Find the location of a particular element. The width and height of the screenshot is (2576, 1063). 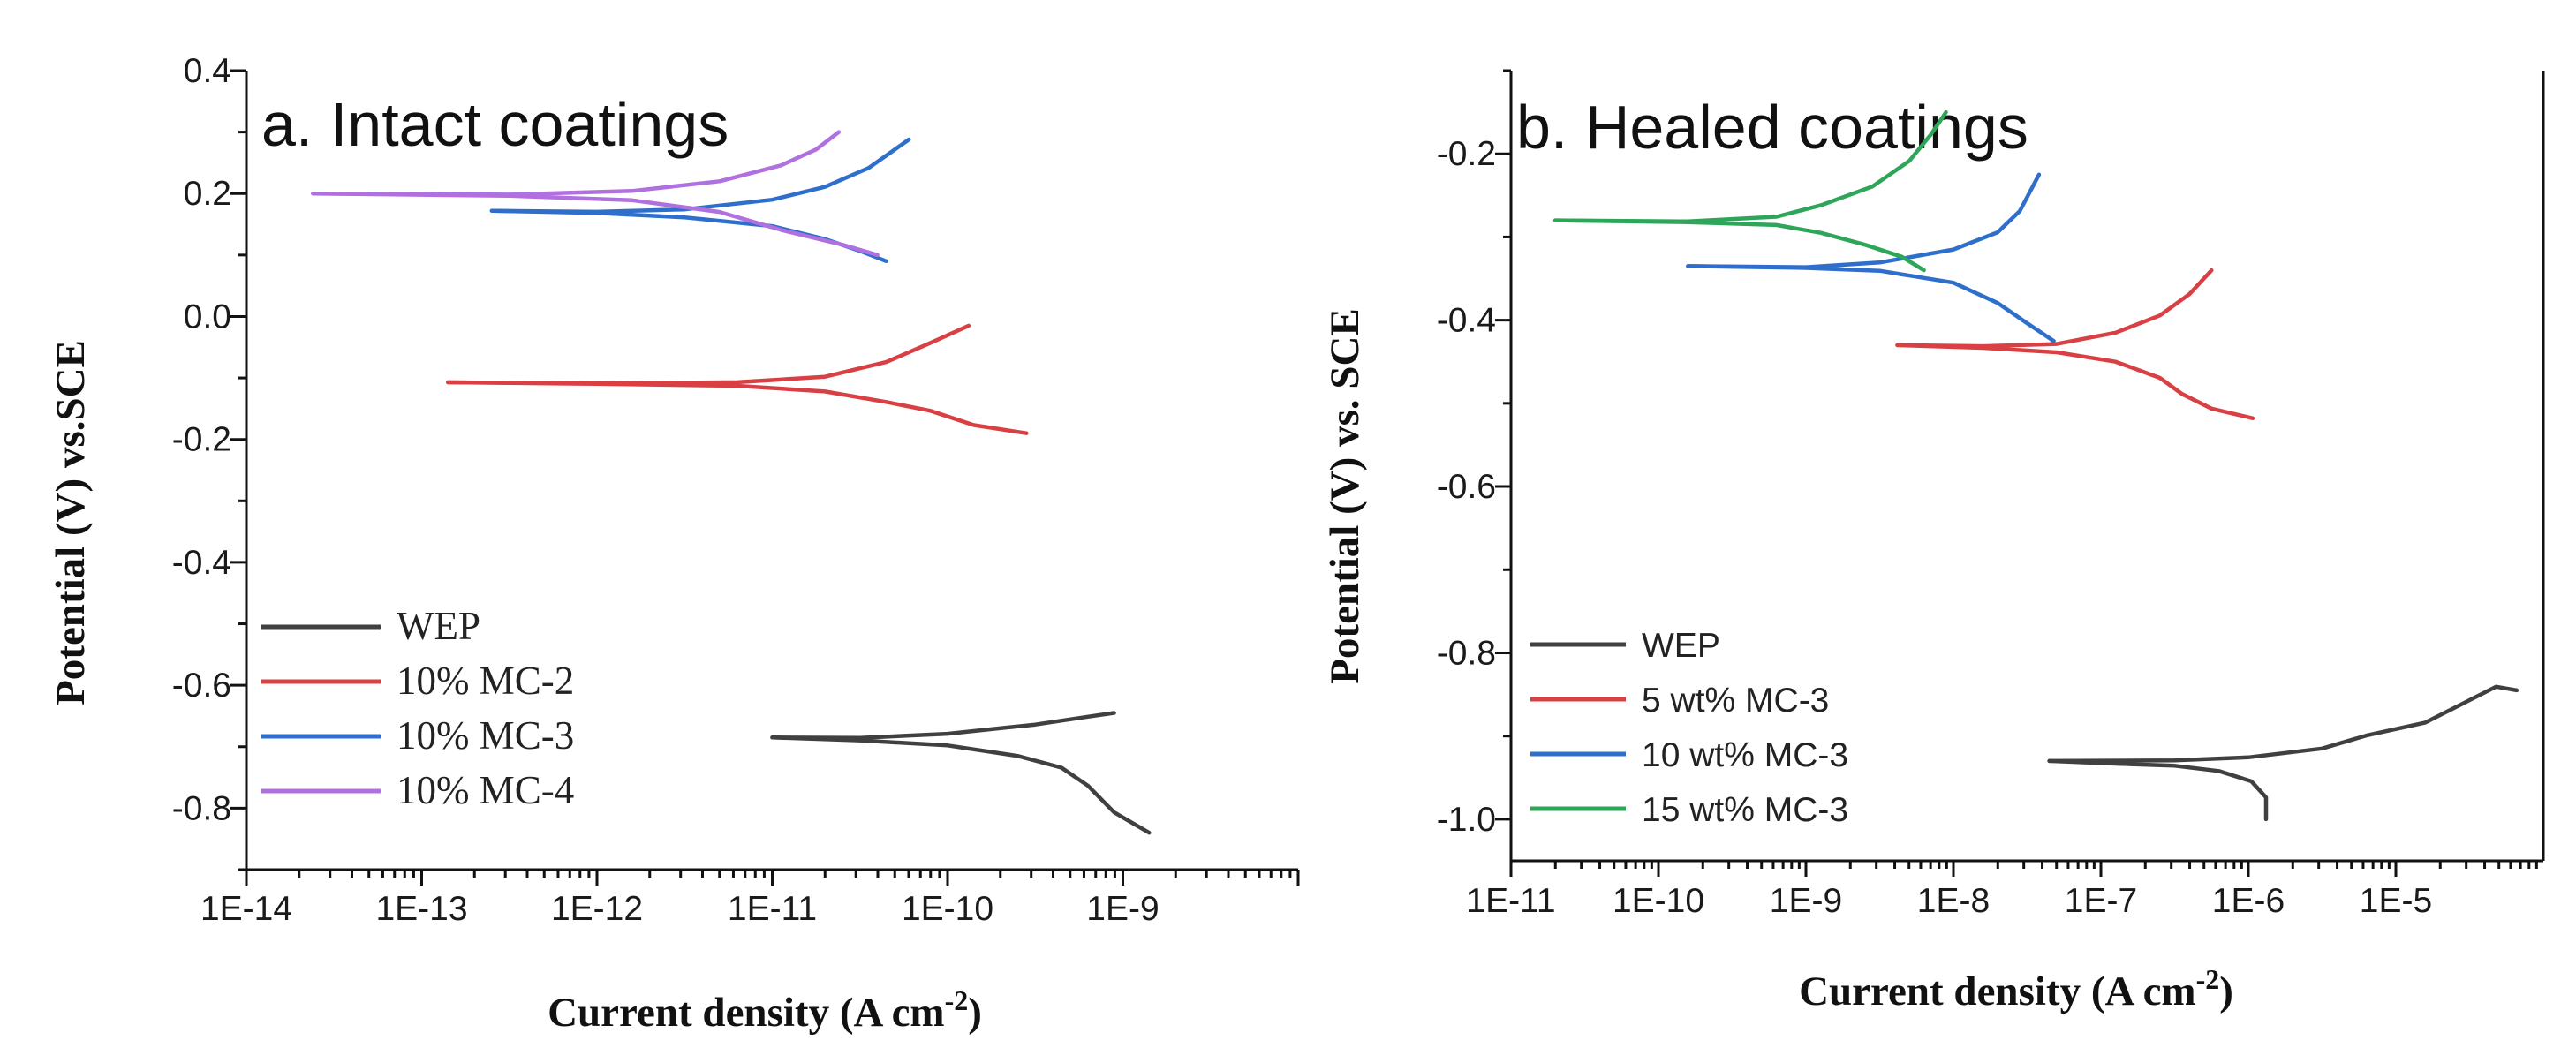

legend-label: 10% MC-2 is located at coordinates (486, 681).